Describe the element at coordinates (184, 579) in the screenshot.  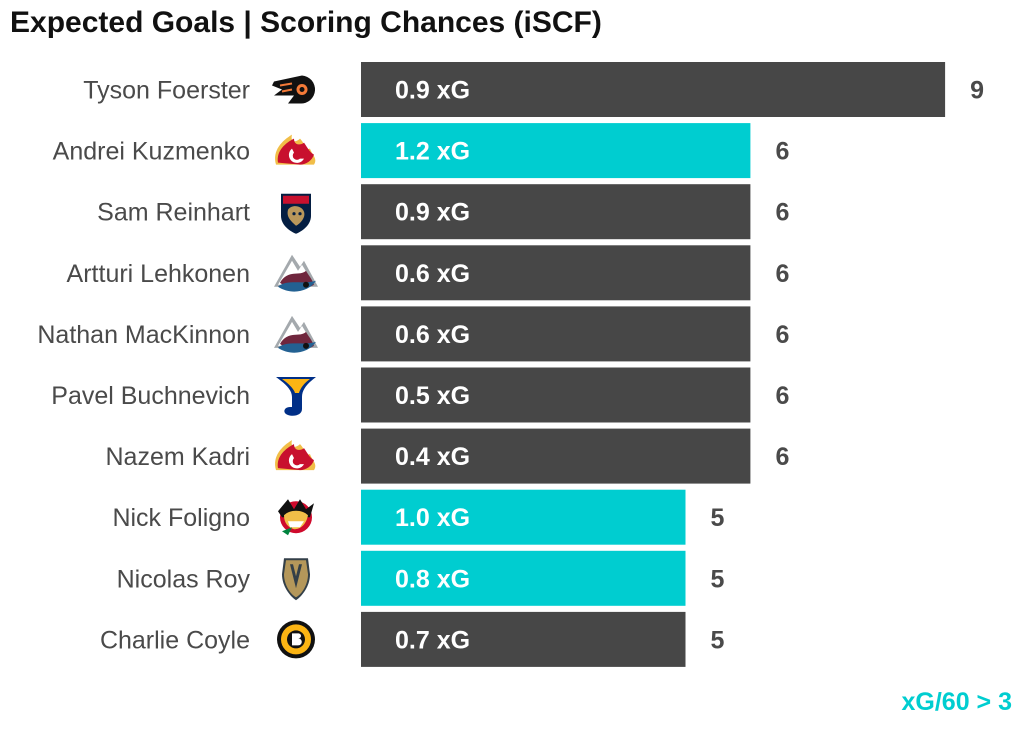
I see `player-name-label: Nicolas Roy` at that location.